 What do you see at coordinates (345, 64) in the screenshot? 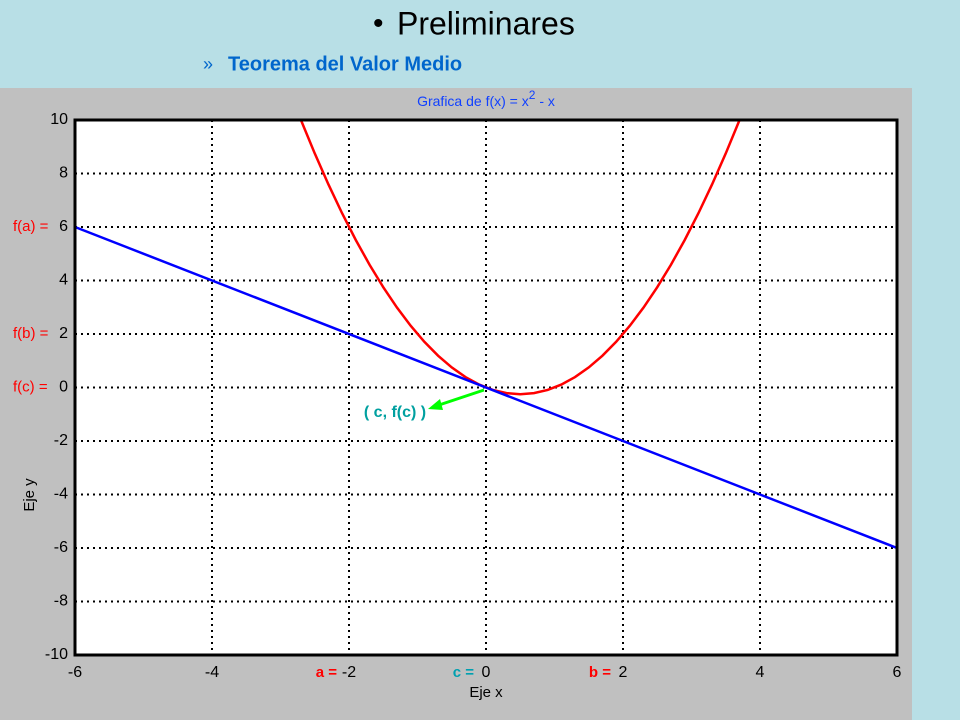
I see `slide-subtitle: Teorema del Valor Medio` at bounding box center [345, 64].